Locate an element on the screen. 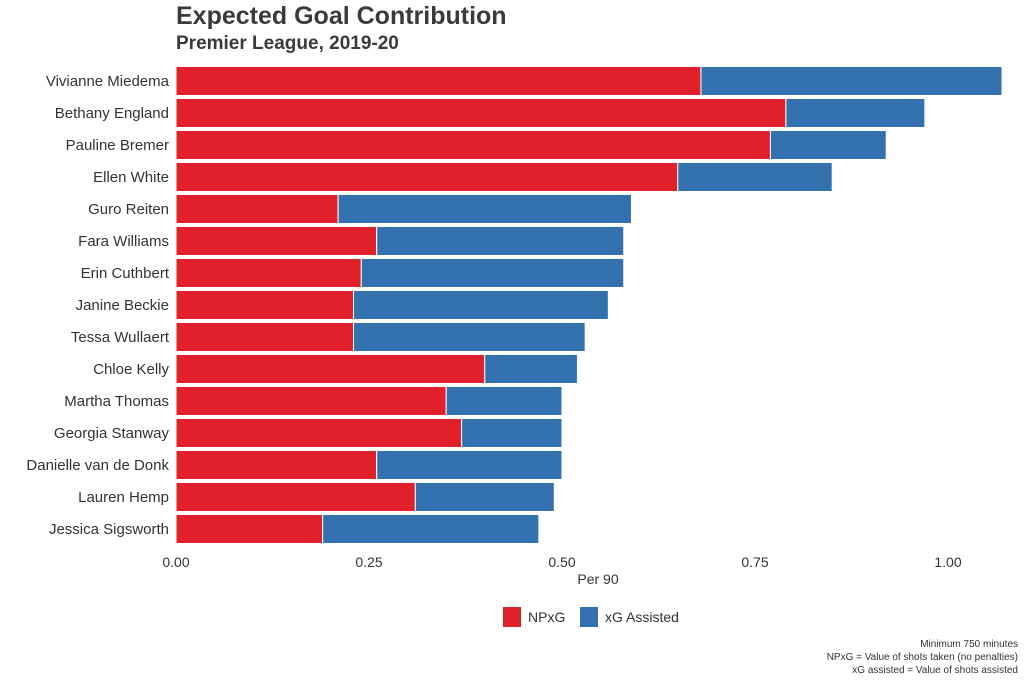 The image size is (1024, 683). bar-xg-assisted-jessica-sigsworth is located at coordinates (431, 529).